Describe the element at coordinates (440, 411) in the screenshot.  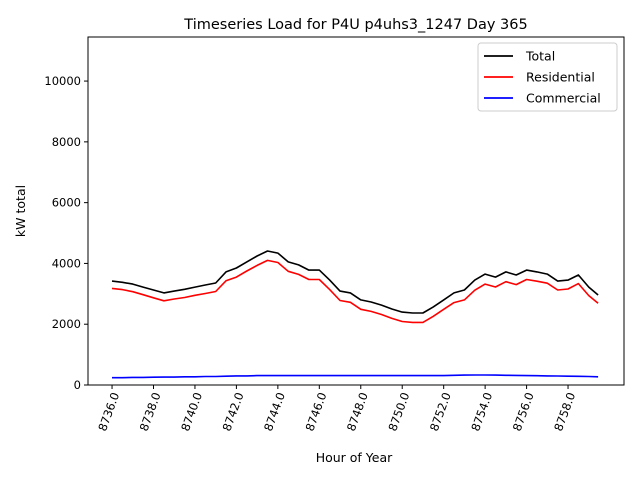
I see `x-tick-label: 8752.0` at that location.